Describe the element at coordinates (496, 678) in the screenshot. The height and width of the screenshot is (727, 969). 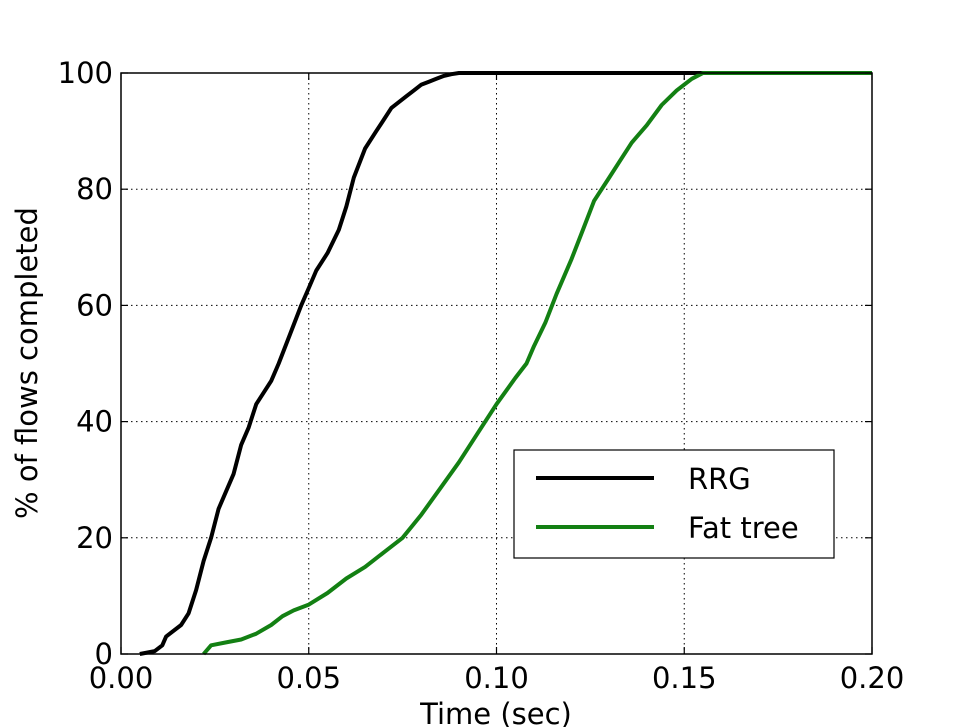
I see `x-tick-label: 0.10` at that location.